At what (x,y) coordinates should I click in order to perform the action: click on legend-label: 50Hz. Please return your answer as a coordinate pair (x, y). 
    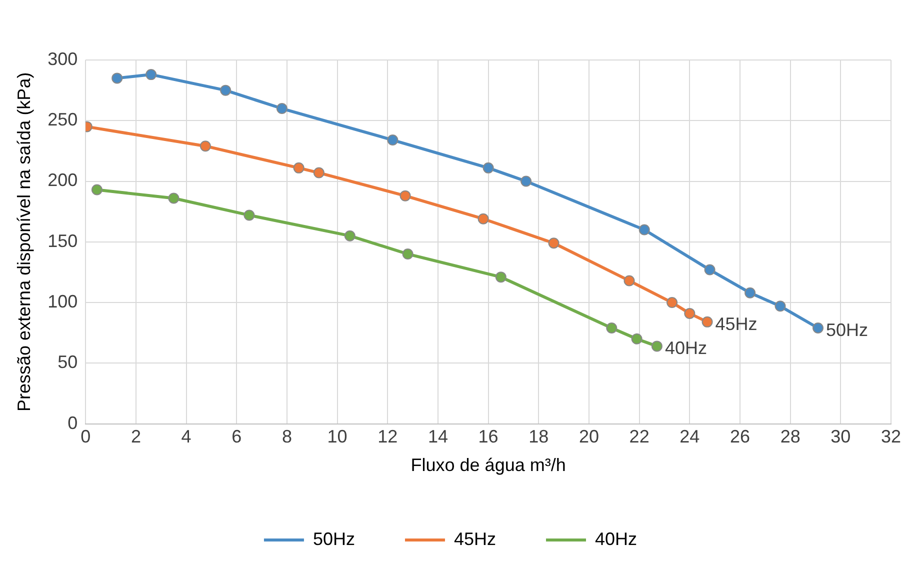
    Looking at the image, I should click on (333, 538).